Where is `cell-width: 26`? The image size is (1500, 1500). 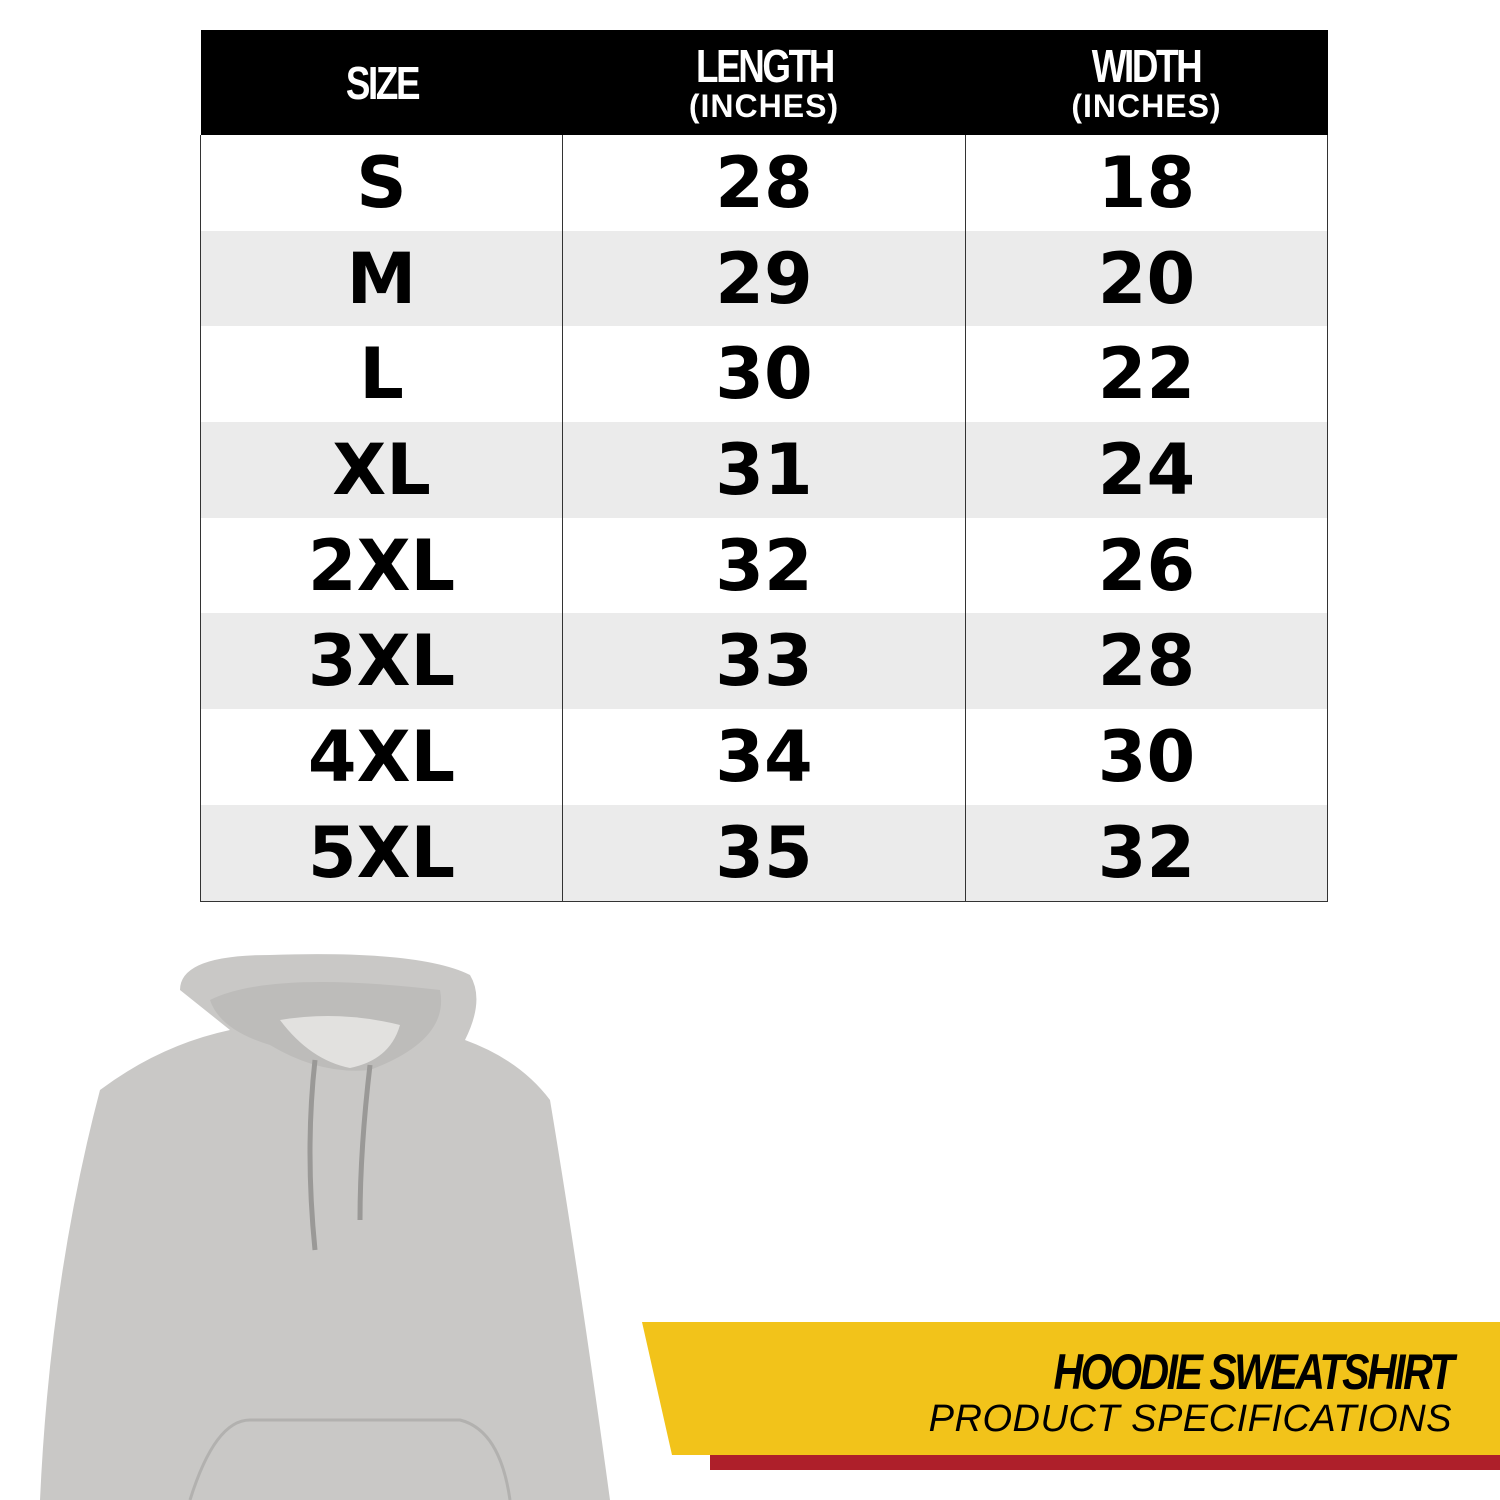
cell-width: 26 is located at coordinates (1146, 565).